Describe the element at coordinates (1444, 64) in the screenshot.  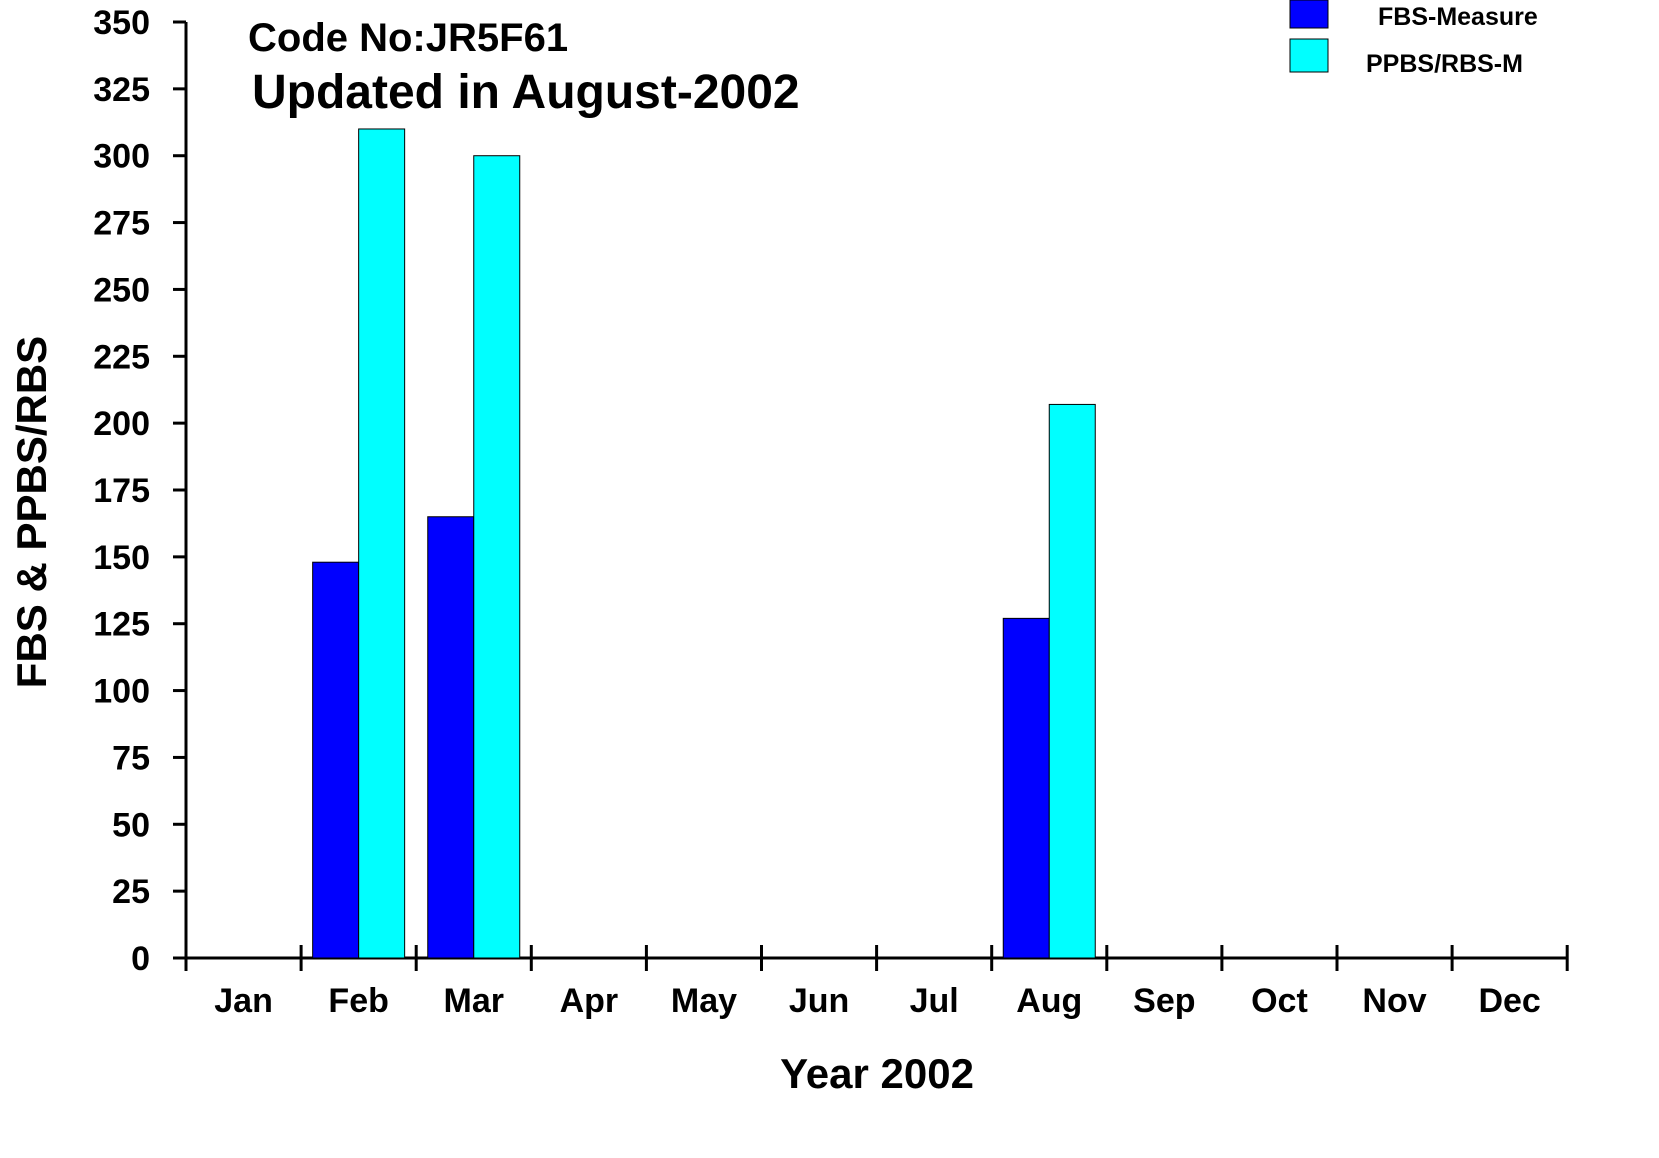
I see `legend-label-ppbs: PPBS/RBS-M` at that location.